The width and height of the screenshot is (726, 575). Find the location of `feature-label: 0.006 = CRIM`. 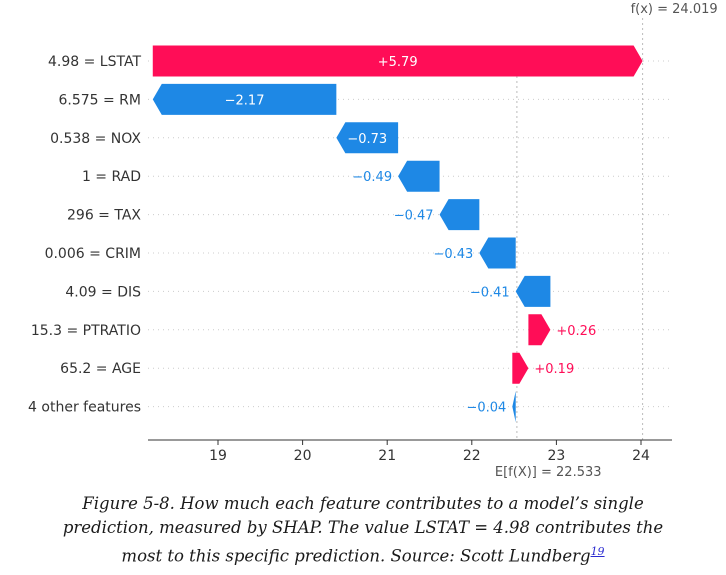

feature-label: 0.006 = CRIM is located at coordinates (93, 254).